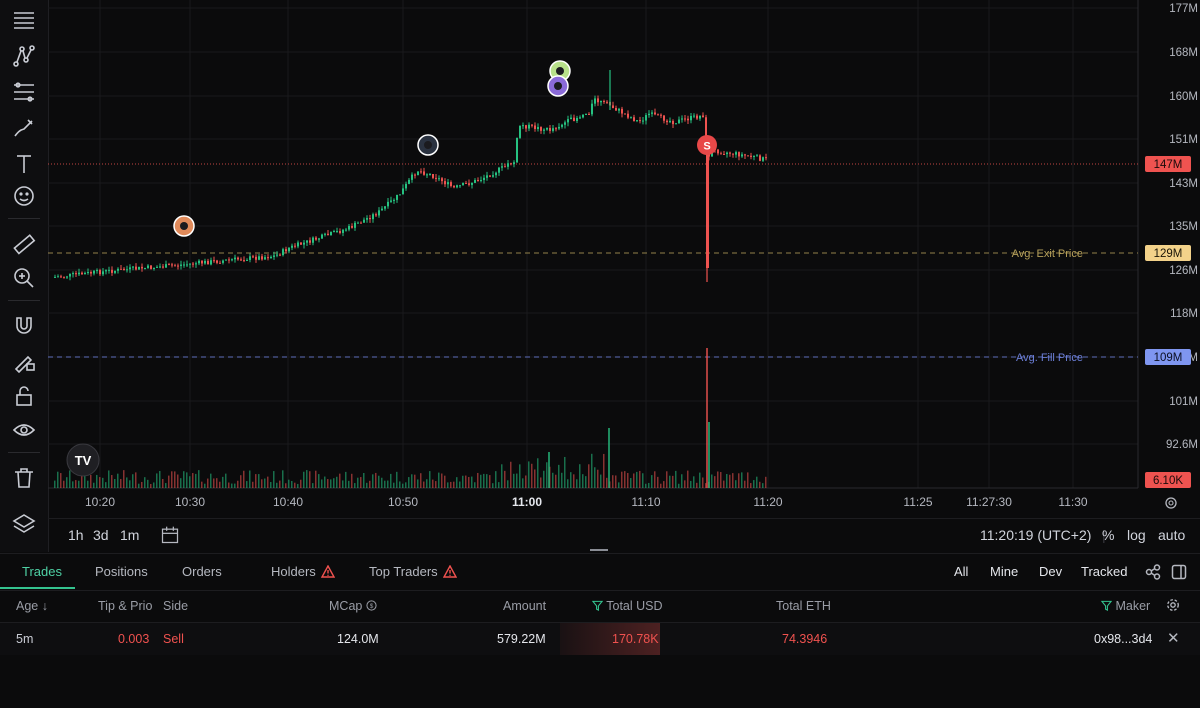 This screenshot has width=1200, height=708. I want to click on lock-drawing-icon, so click(24, 361).